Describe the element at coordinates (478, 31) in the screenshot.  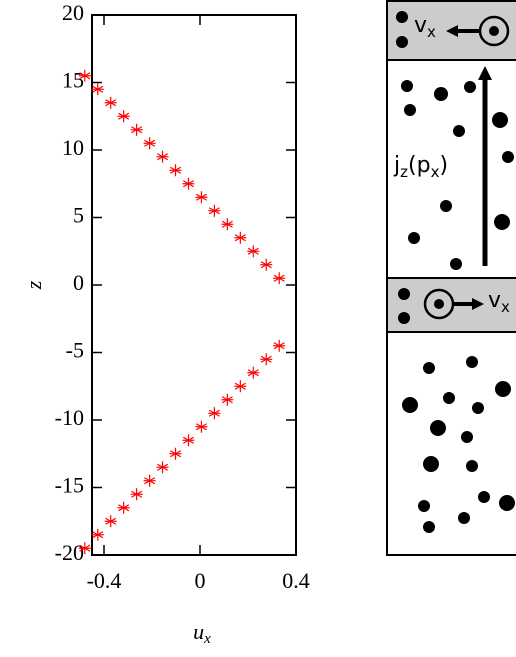
I see `vortex-top` at that location.